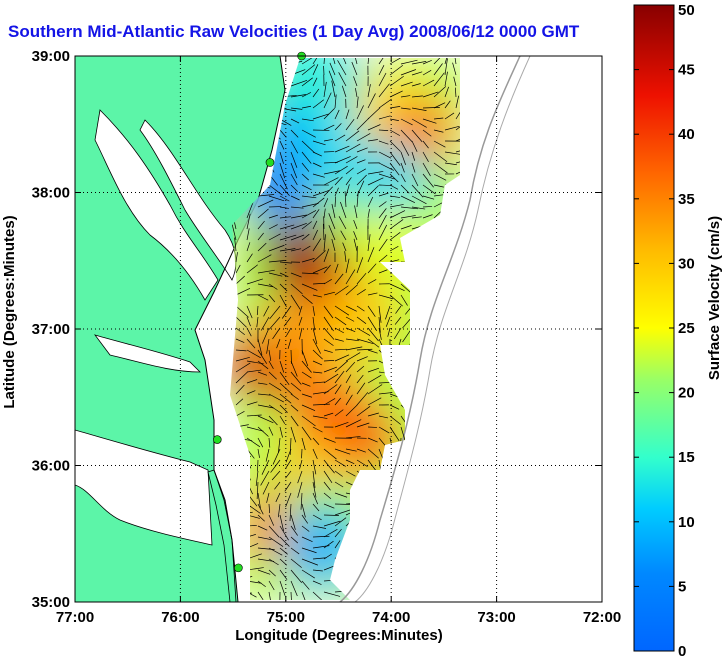 The height and width of the screenshot is (659, 724). I want to click on bay-inlet, so click(188, 200).